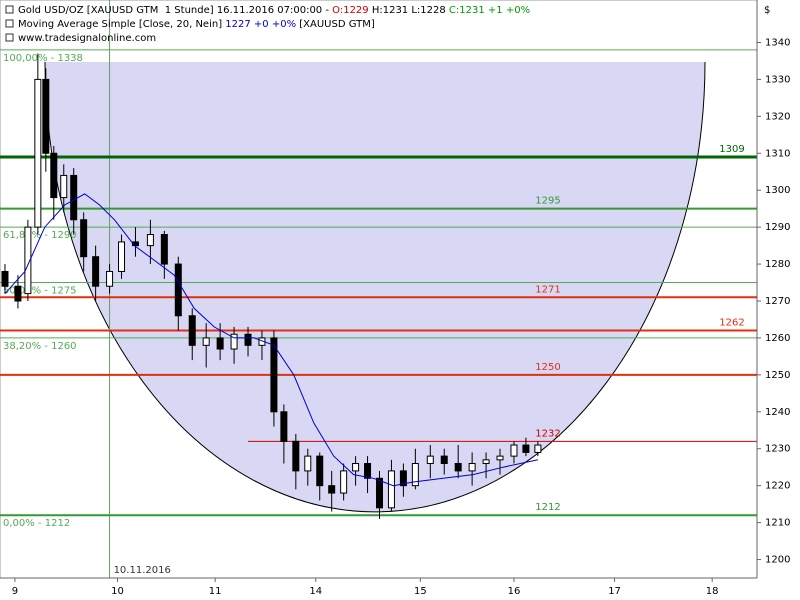 The height and width of the screenshot is (600, 800). I want to click on level-label: 1295, so click(547, 201).